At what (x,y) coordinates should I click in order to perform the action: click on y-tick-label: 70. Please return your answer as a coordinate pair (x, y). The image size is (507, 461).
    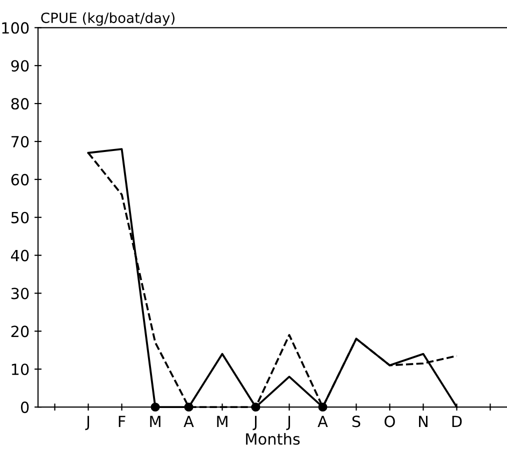
    Looking at the image, I should click on (20, 142).